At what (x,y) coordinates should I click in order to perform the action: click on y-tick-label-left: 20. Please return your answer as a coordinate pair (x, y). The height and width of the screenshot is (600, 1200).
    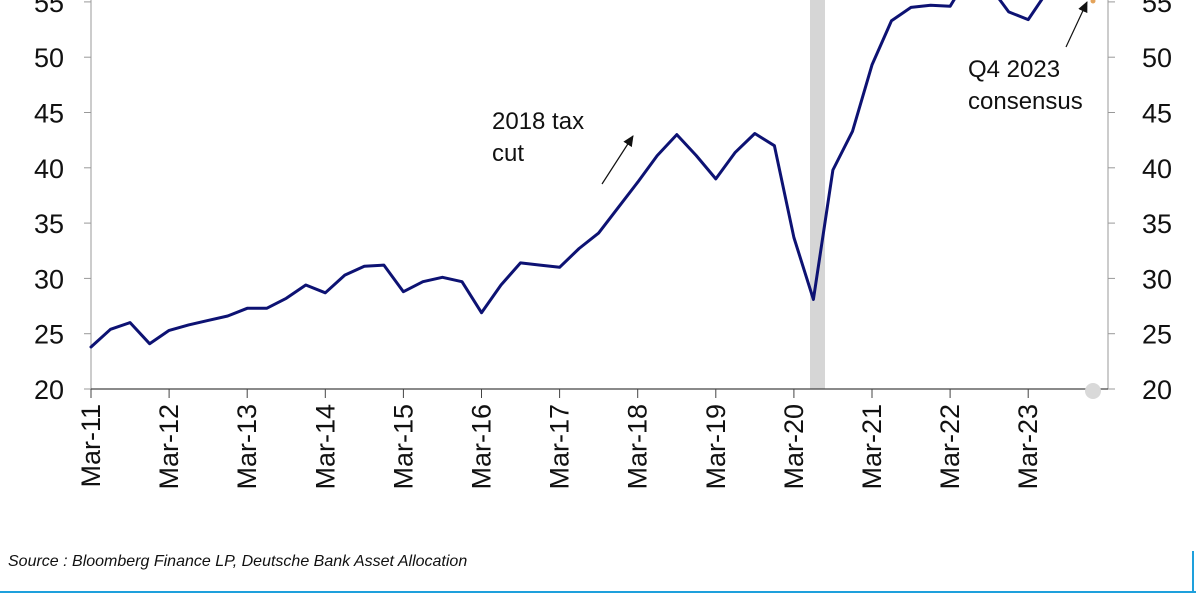
    Looking at the image, I should click on (49, 390).